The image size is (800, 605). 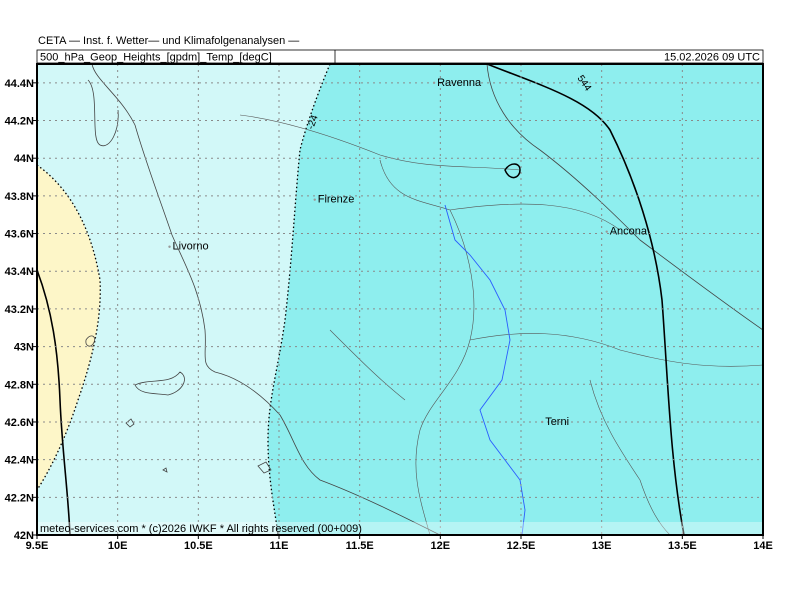 I want to click on subtitle: 500_hPa_Geop_Heights_[gpdm]_Temp_[degC], so click(x=156, y=58).